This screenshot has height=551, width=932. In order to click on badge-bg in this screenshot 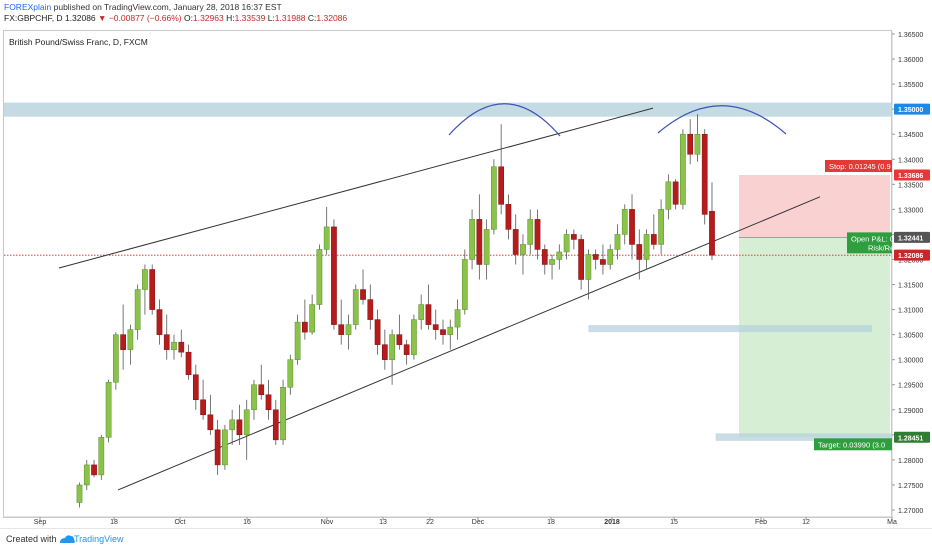, I will do `click(912, 175)`.